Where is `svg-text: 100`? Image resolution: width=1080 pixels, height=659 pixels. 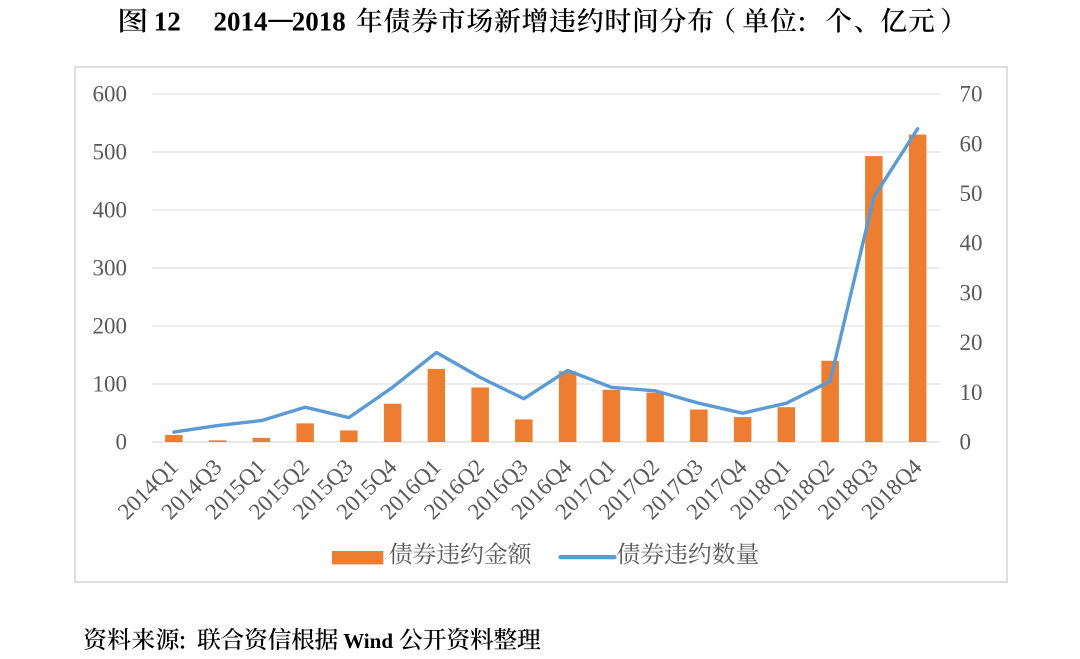 svg-text: 100 is located at coordinates (110, 384).